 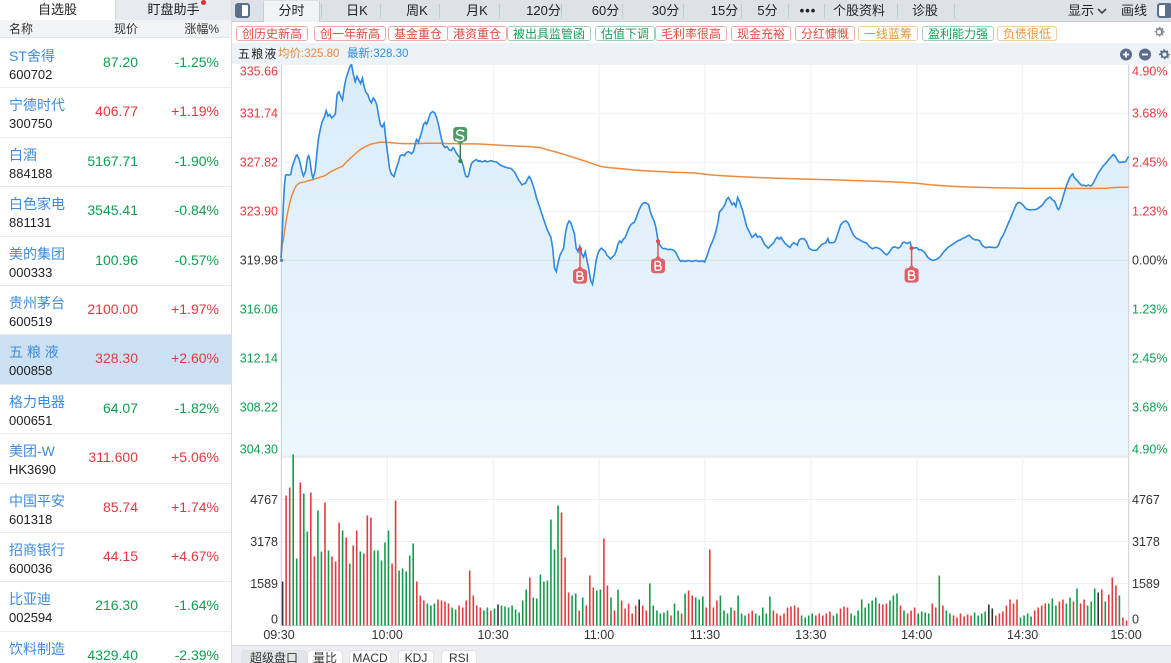 I want to click on svg-text: 15:00, so click(x=1125, y=635).